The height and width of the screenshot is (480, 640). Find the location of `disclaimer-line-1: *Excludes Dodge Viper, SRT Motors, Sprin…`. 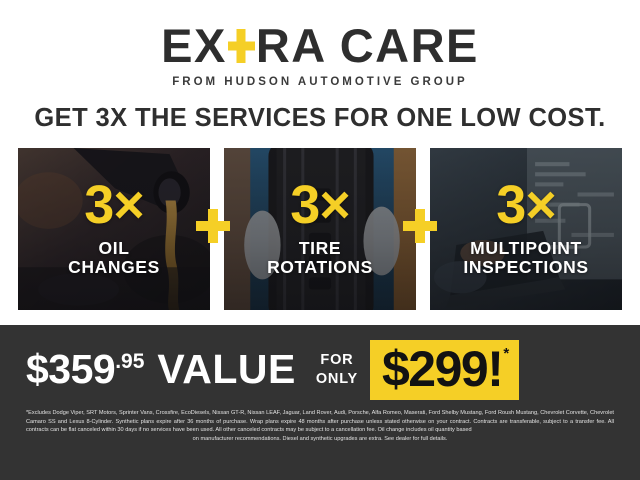

disclaimer-line-1: *Excludes Dodge Viper, SRT Motors, Sprin… is located at coordinates (320, 422).